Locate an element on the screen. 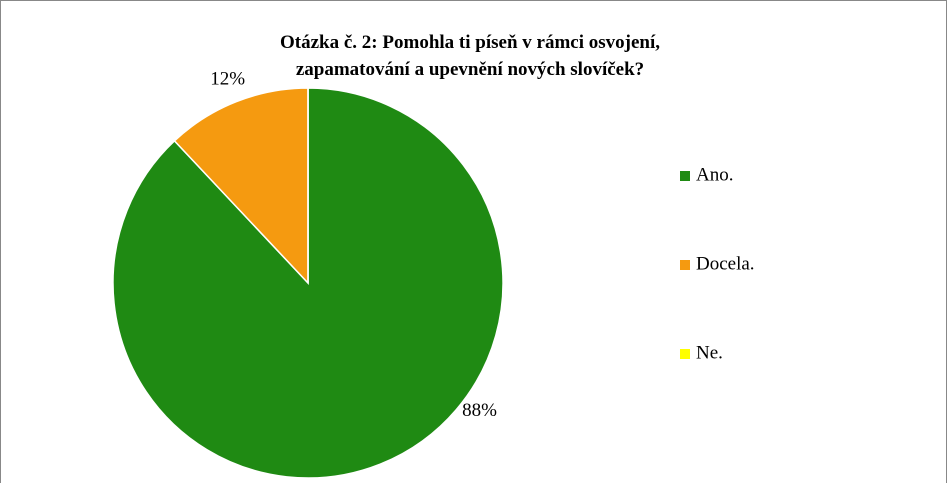 The height and width of the screenshot is (483, 947). data-label: 12% is located at coordinates (227, 78).